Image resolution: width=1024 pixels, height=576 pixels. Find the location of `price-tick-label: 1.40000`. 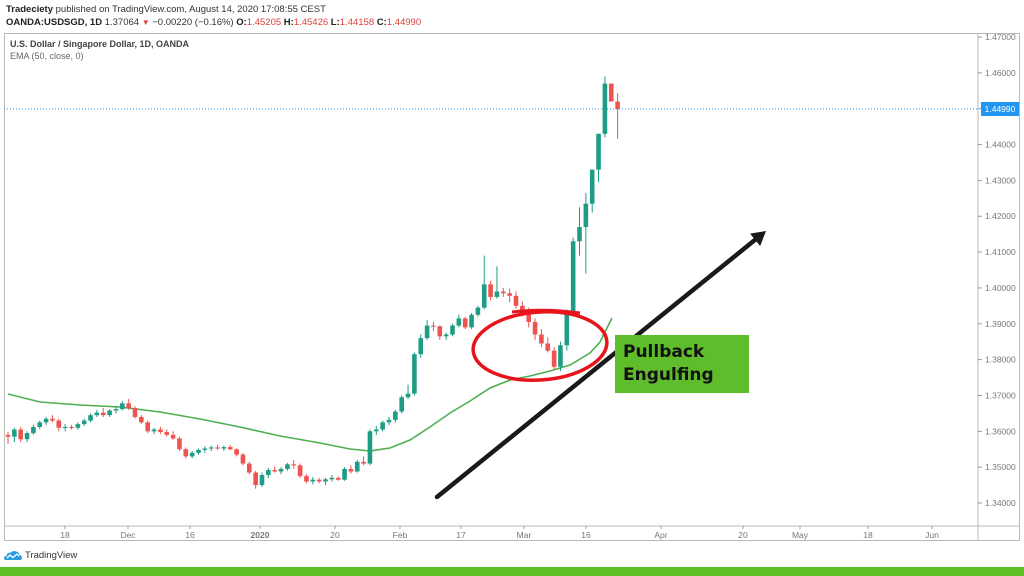

price-tick-label: 1.40000 is located at coordinates (1000, 288).